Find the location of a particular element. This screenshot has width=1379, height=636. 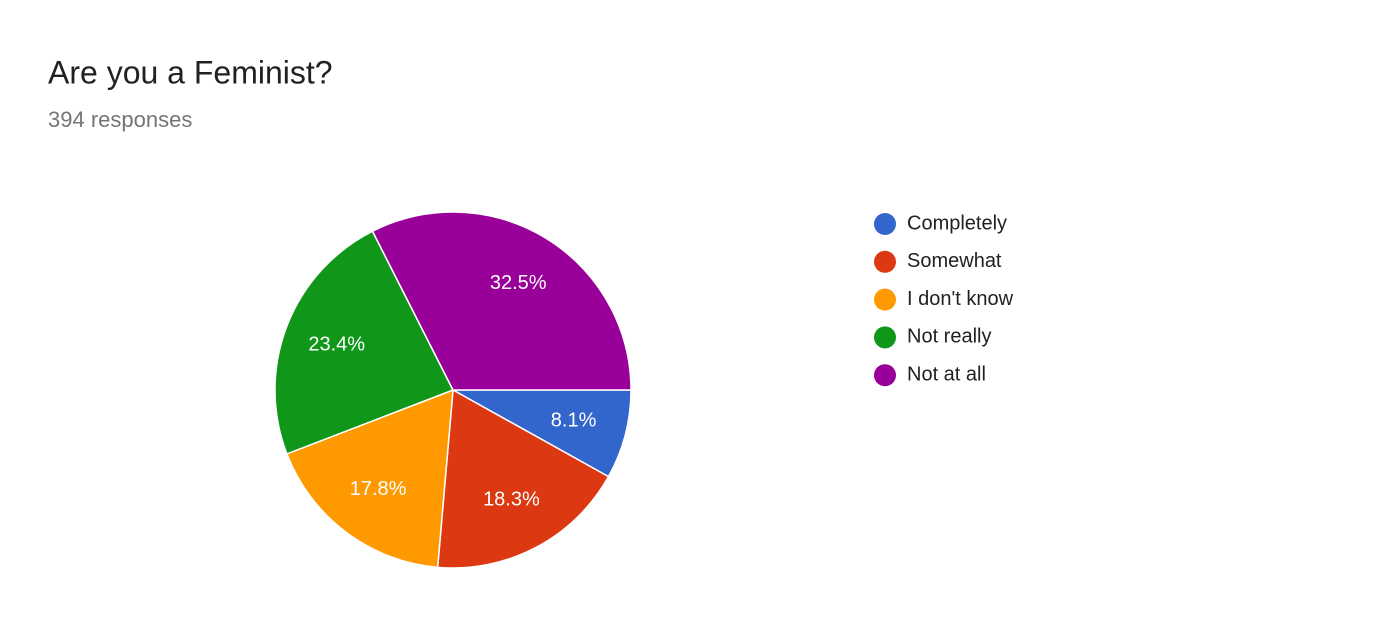

data-label: 32.5% is located at coordinates (518, 283).